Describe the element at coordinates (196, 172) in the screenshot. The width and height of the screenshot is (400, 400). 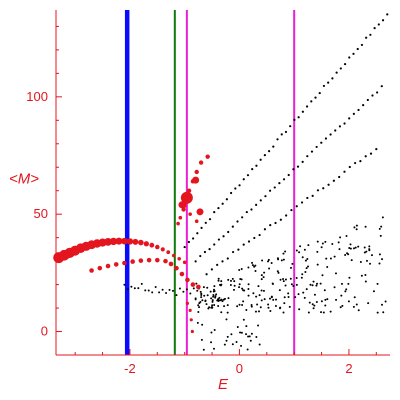
I see `red-point-upper-branch` at that location.